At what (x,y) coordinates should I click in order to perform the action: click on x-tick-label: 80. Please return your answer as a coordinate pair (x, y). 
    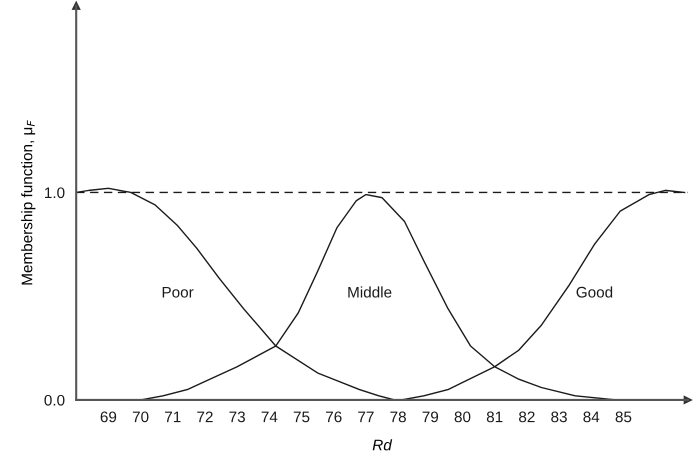
    Looking at the image, I should click on (462, 416).